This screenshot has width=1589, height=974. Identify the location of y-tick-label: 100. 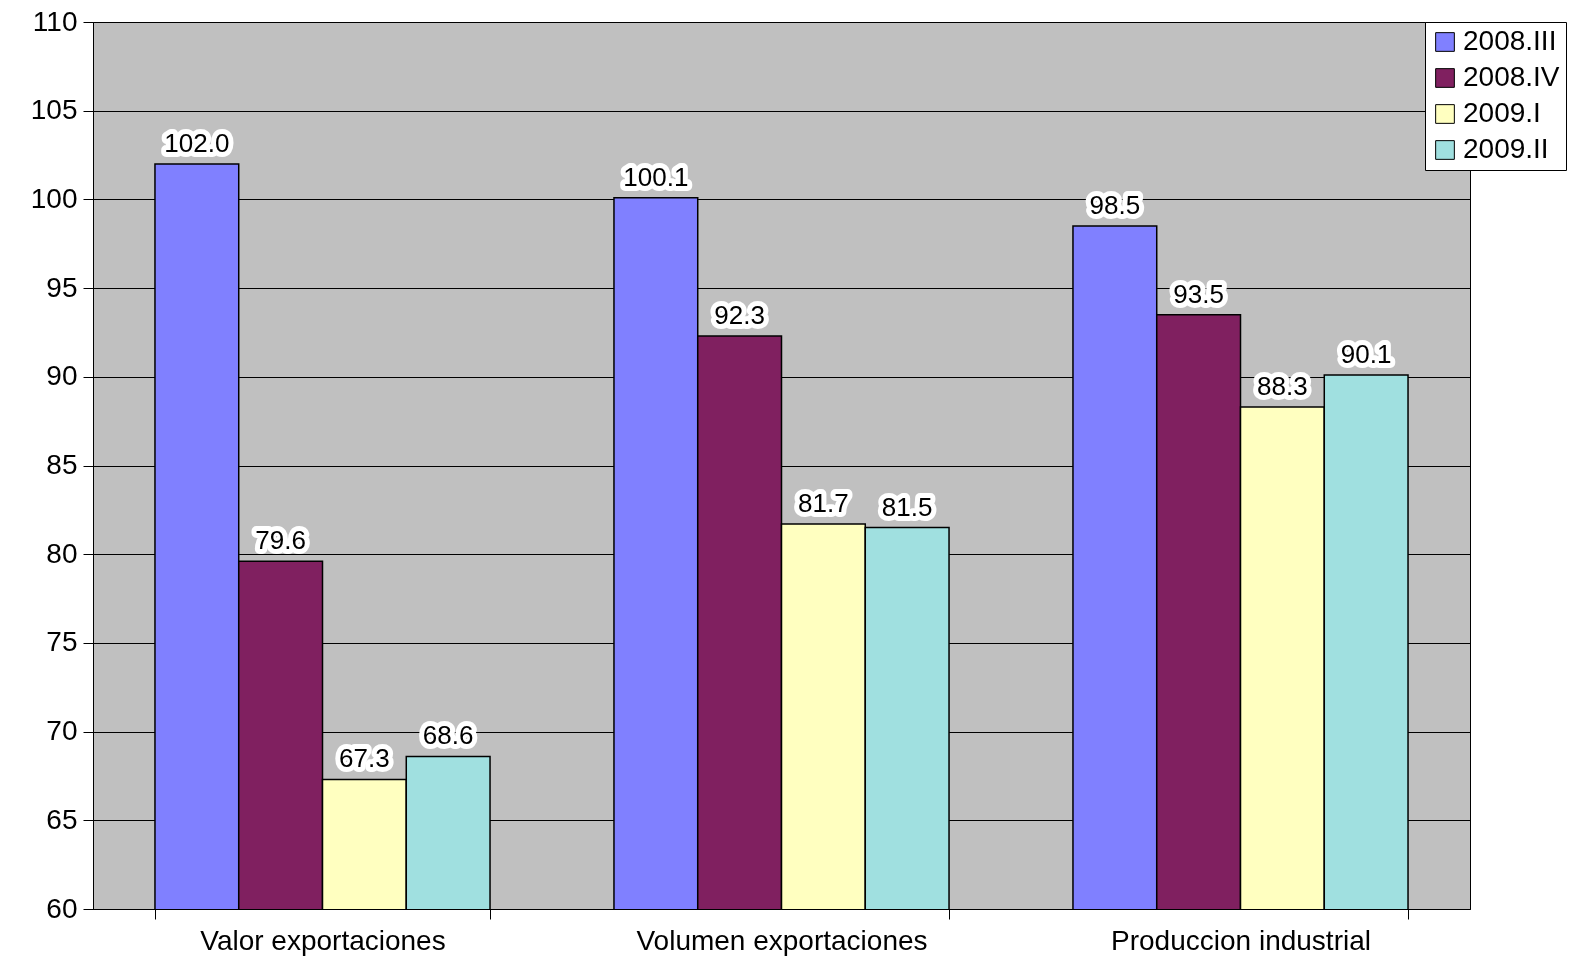
(54, 198).